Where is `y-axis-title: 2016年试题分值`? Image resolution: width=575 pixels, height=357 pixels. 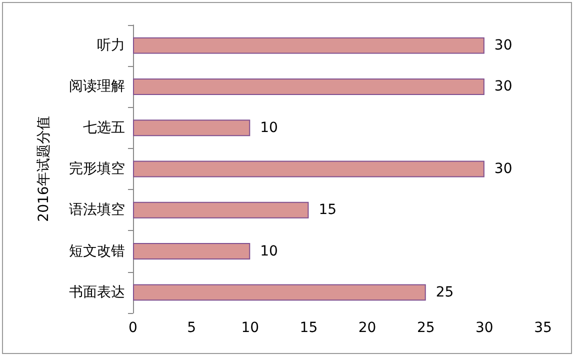 y-axis-title: 2016年试题分值 is located at coordinates (44, 169).